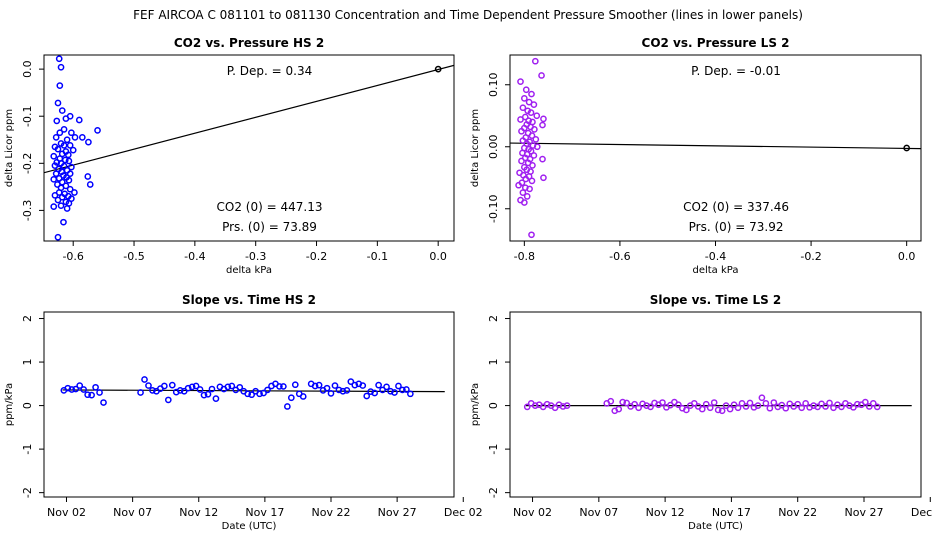 Image resolution: width=936 pixels, height=540 pixels. I want to click on x-axis-label: Date (UTC), so click(249, 526).